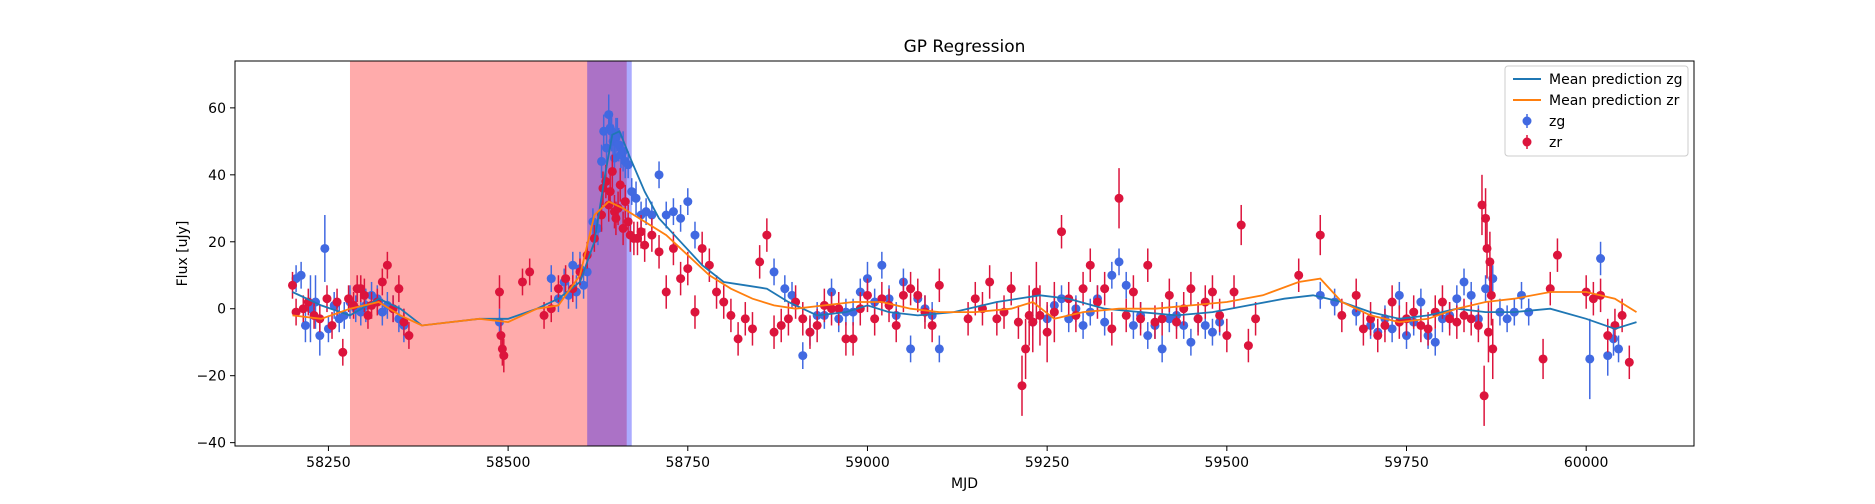  Describe the element at coordinates (1616, 80) in the screenshot. I see `legend-label: Mean prediction zg` at that location.